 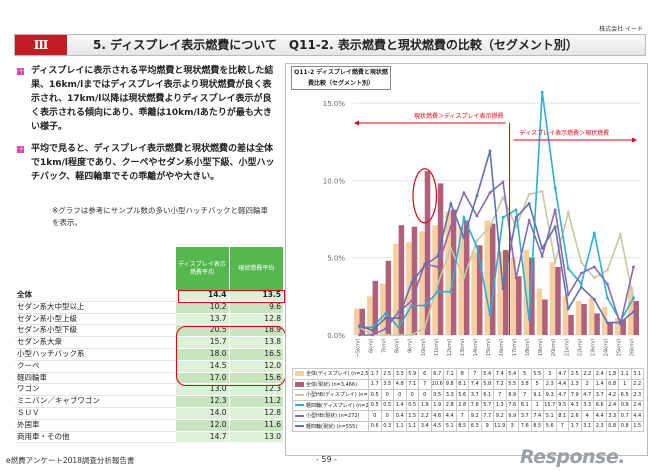 I want to click on row-label: クーペ, so click(x=95, y=366).